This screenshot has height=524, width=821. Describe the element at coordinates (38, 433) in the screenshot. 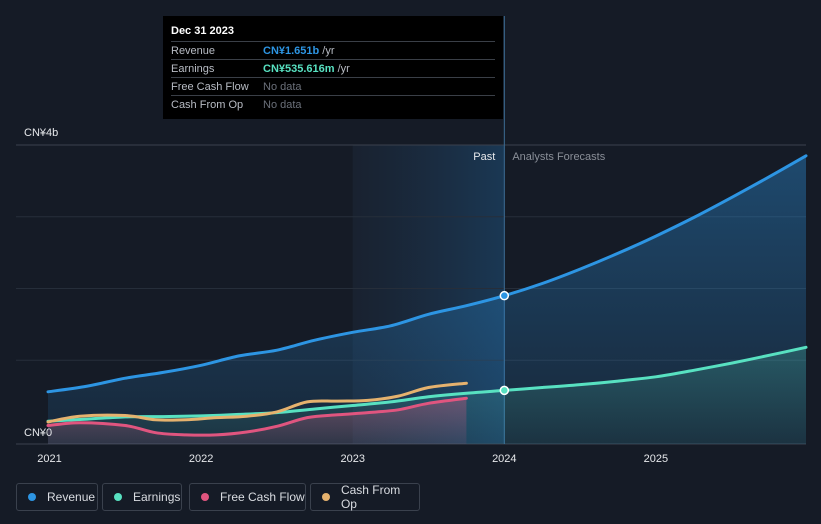

I see `y-axis-bottom-label: CN¥0` at that location.